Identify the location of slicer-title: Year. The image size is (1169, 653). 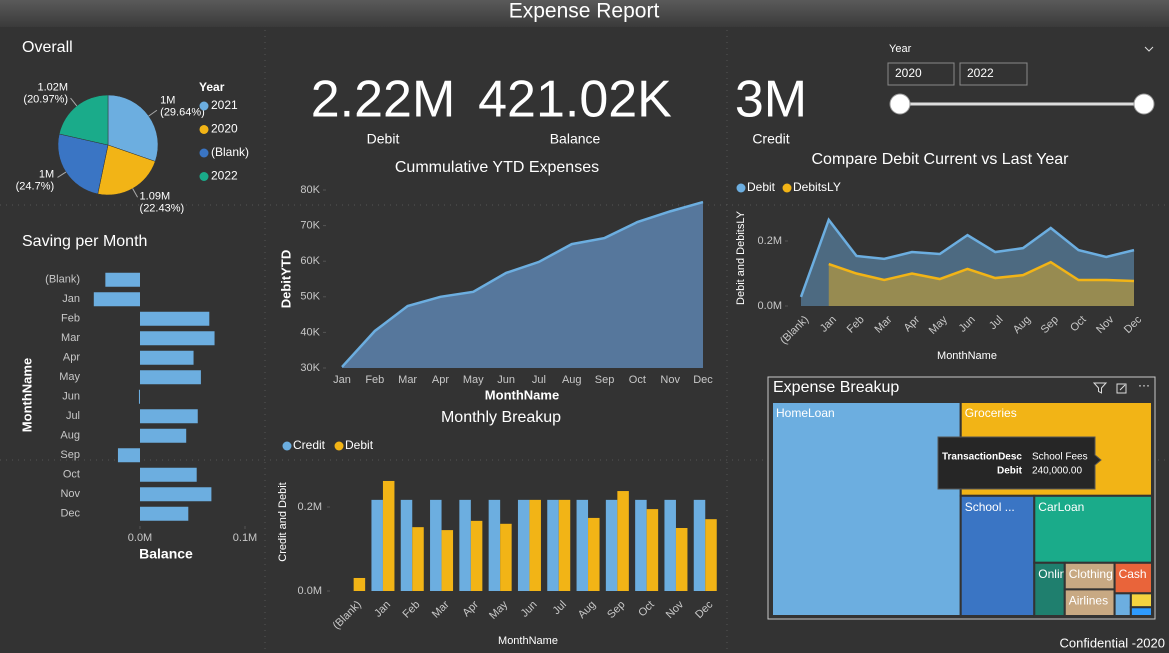
(900, 49).